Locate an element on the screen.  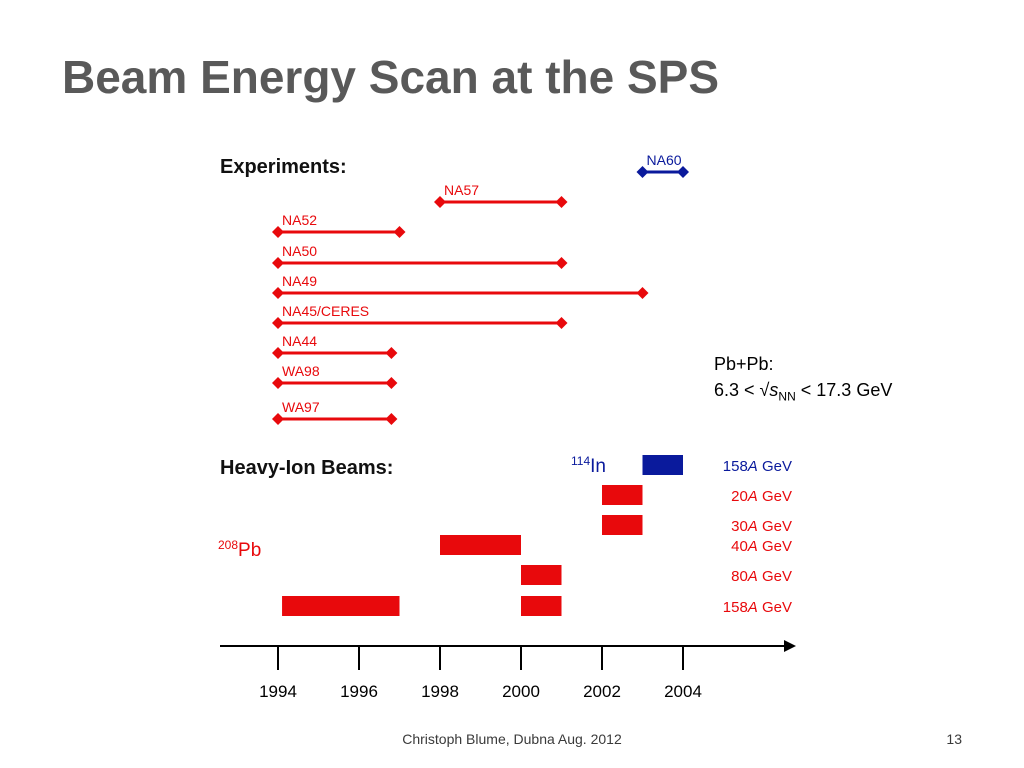
in-beam-label: 114In is located at coordinates (588, 465).